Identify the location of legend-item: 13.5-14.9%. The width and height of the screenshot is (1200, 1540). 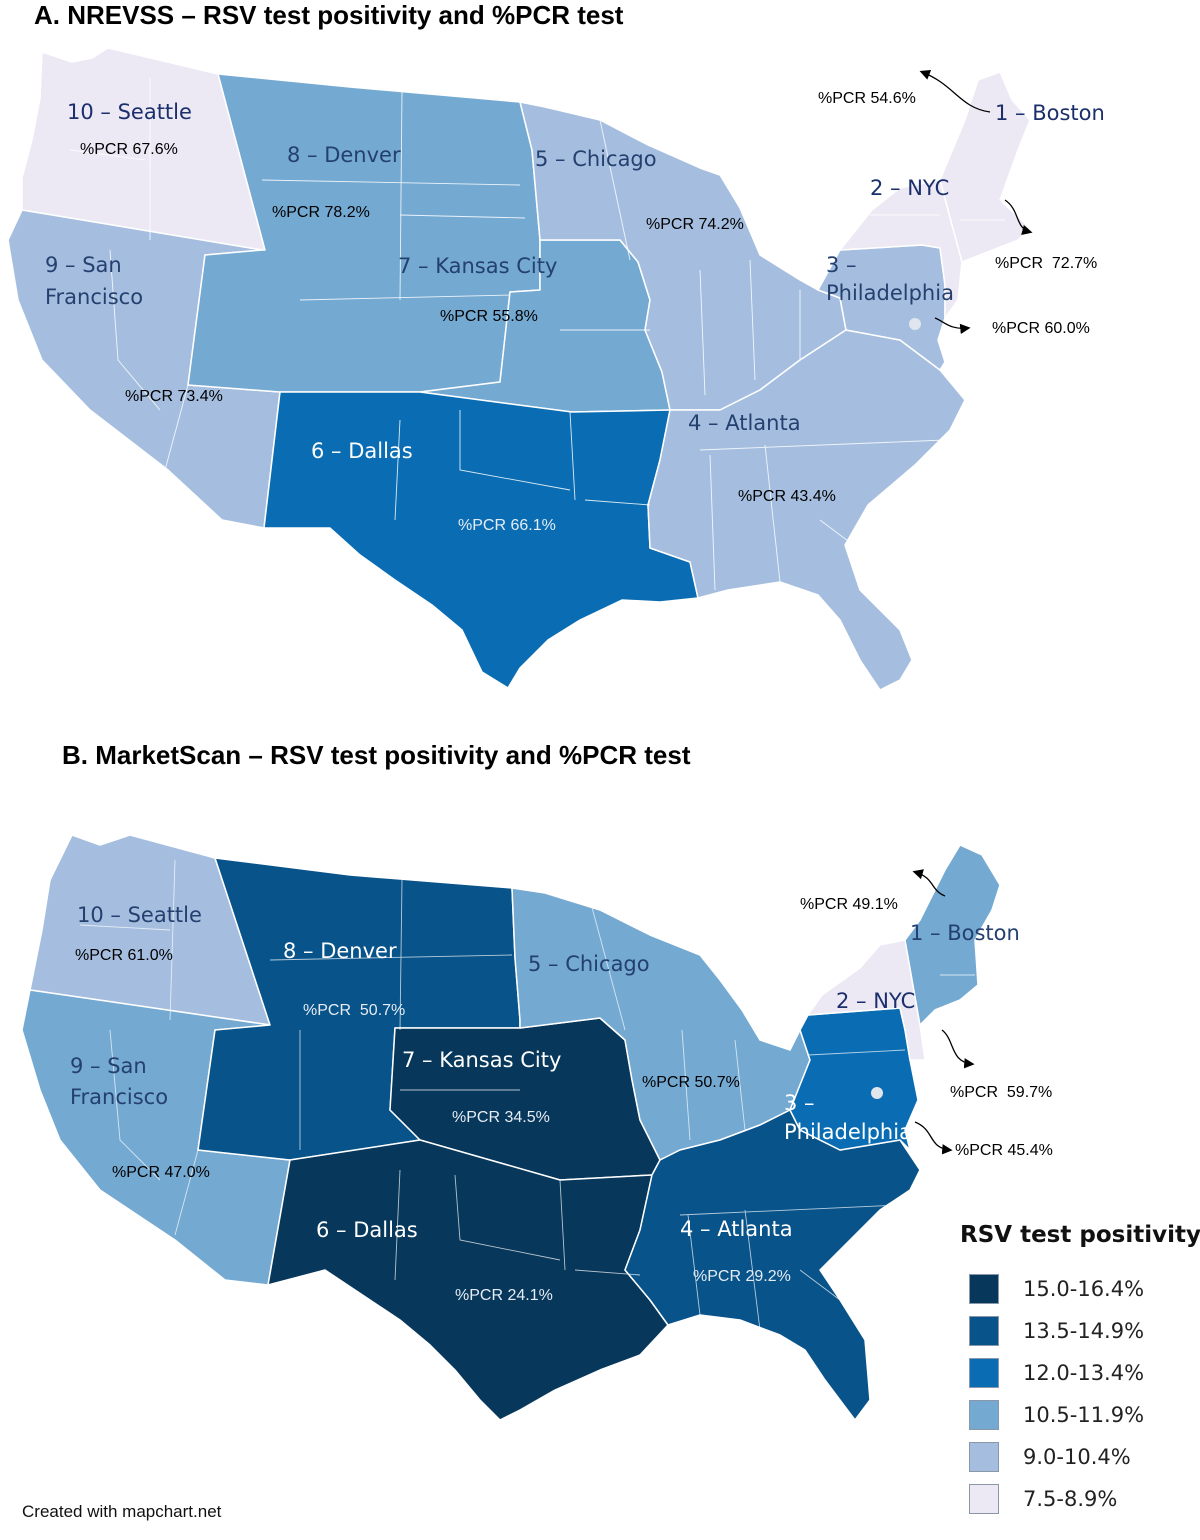
(1080, 1331).